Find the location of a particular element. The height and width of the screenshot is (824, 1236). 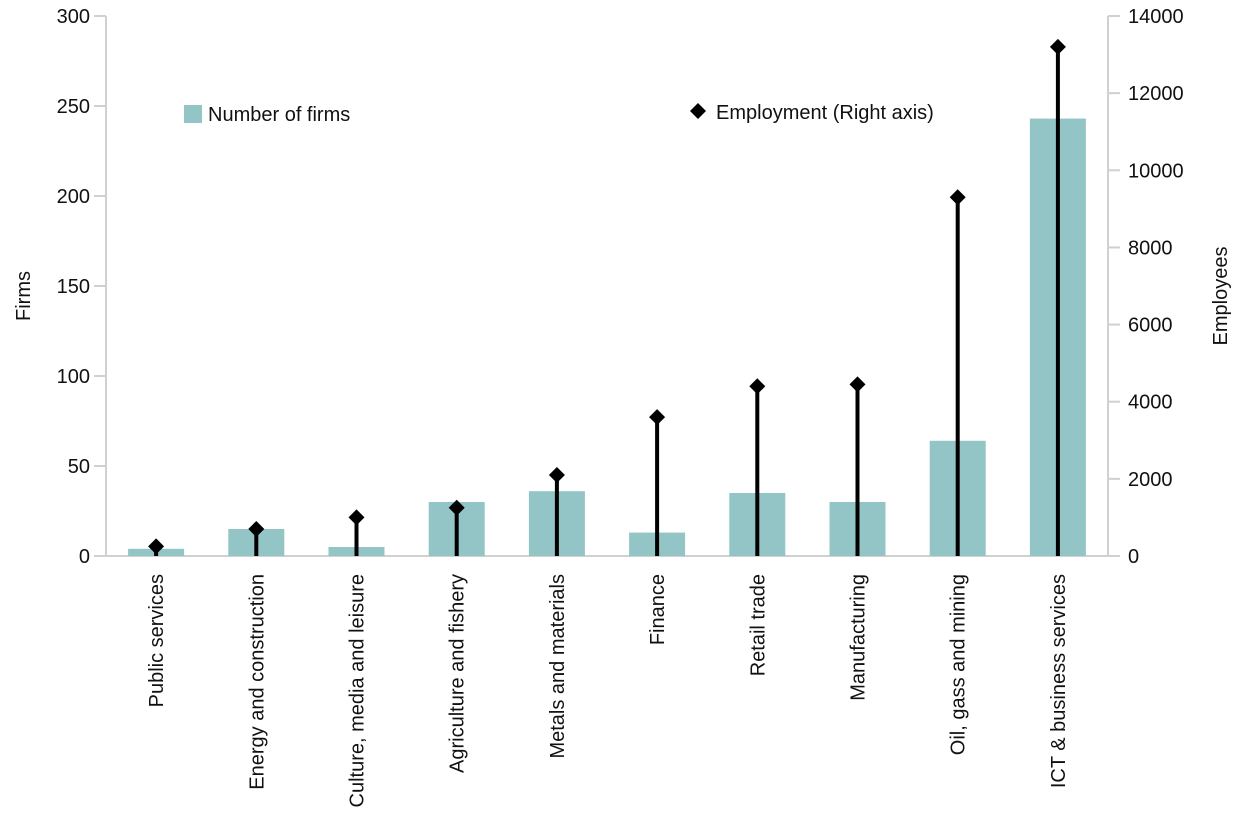

left-tick-label: 150 is located at coordinates (73, 287).